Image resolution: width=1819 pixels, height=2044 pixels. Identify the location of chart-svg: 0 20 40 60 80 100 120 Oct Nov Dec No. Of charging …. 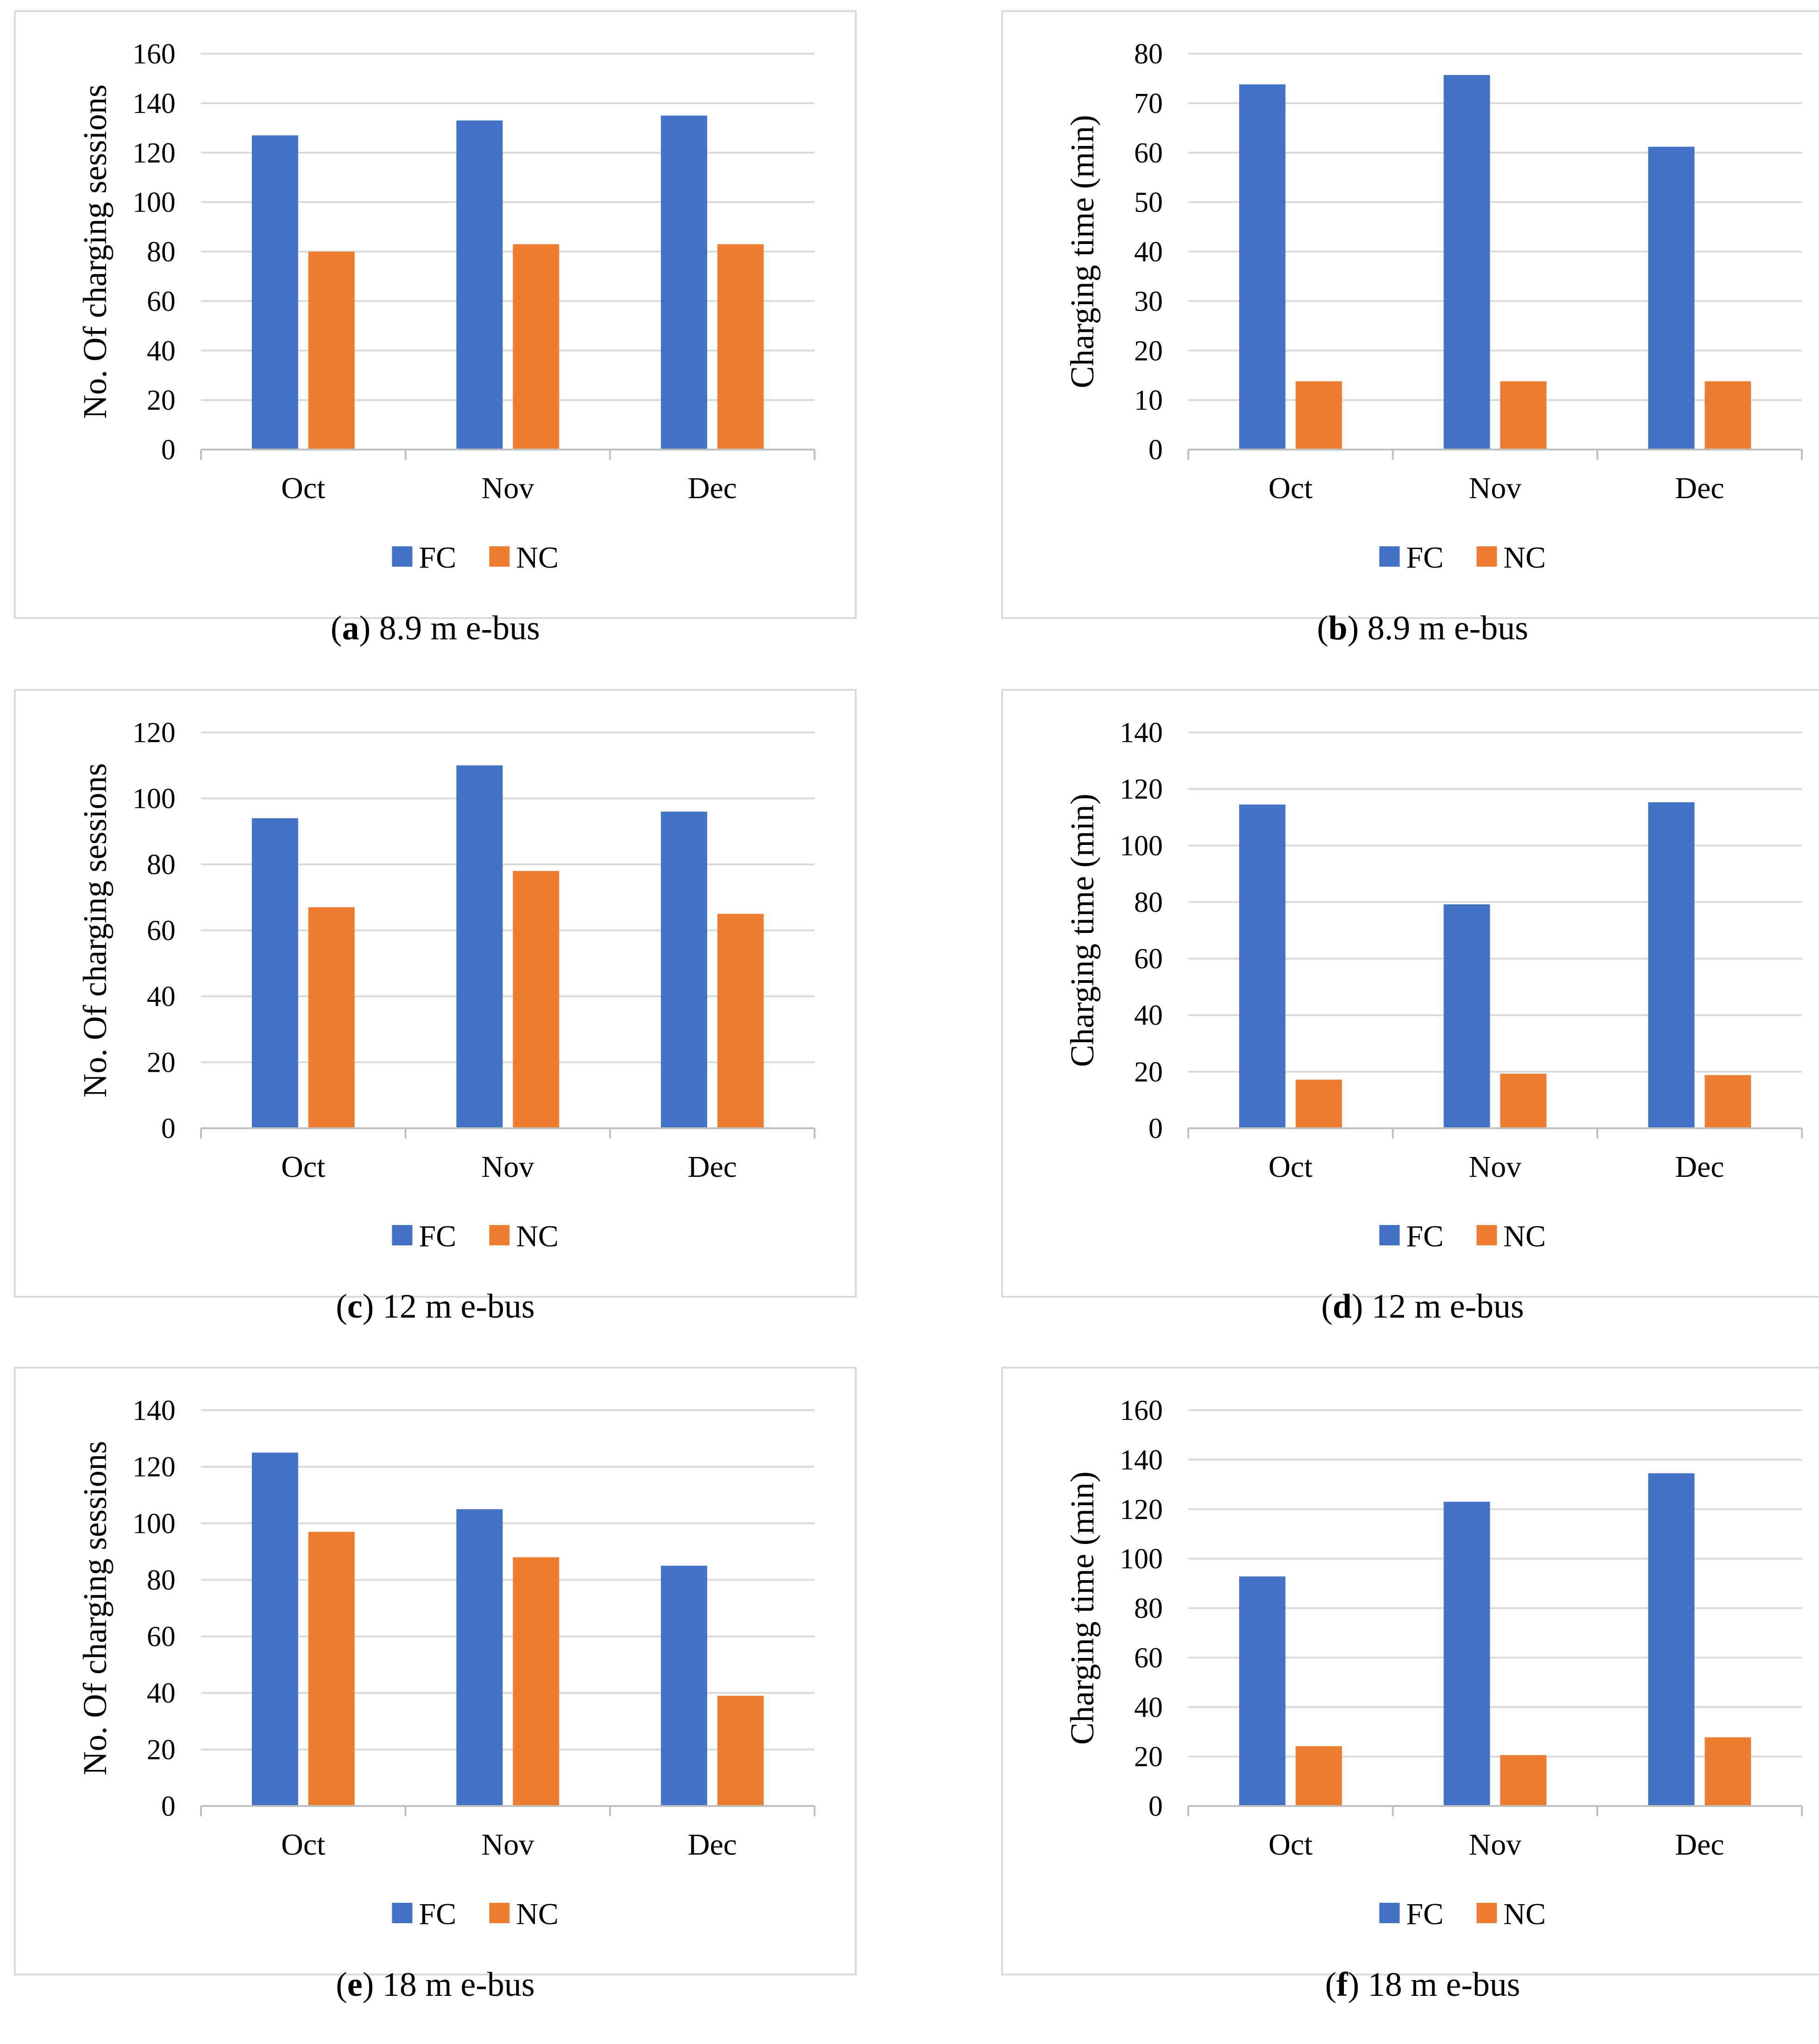
(445, 985).